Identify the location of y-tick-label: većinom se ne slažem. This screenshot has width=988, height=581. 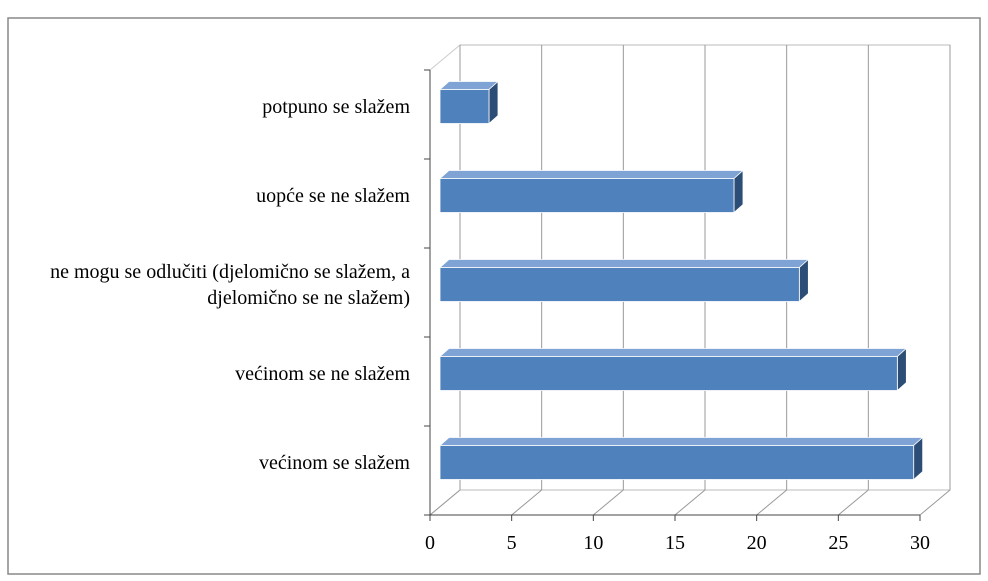
(322, 373).